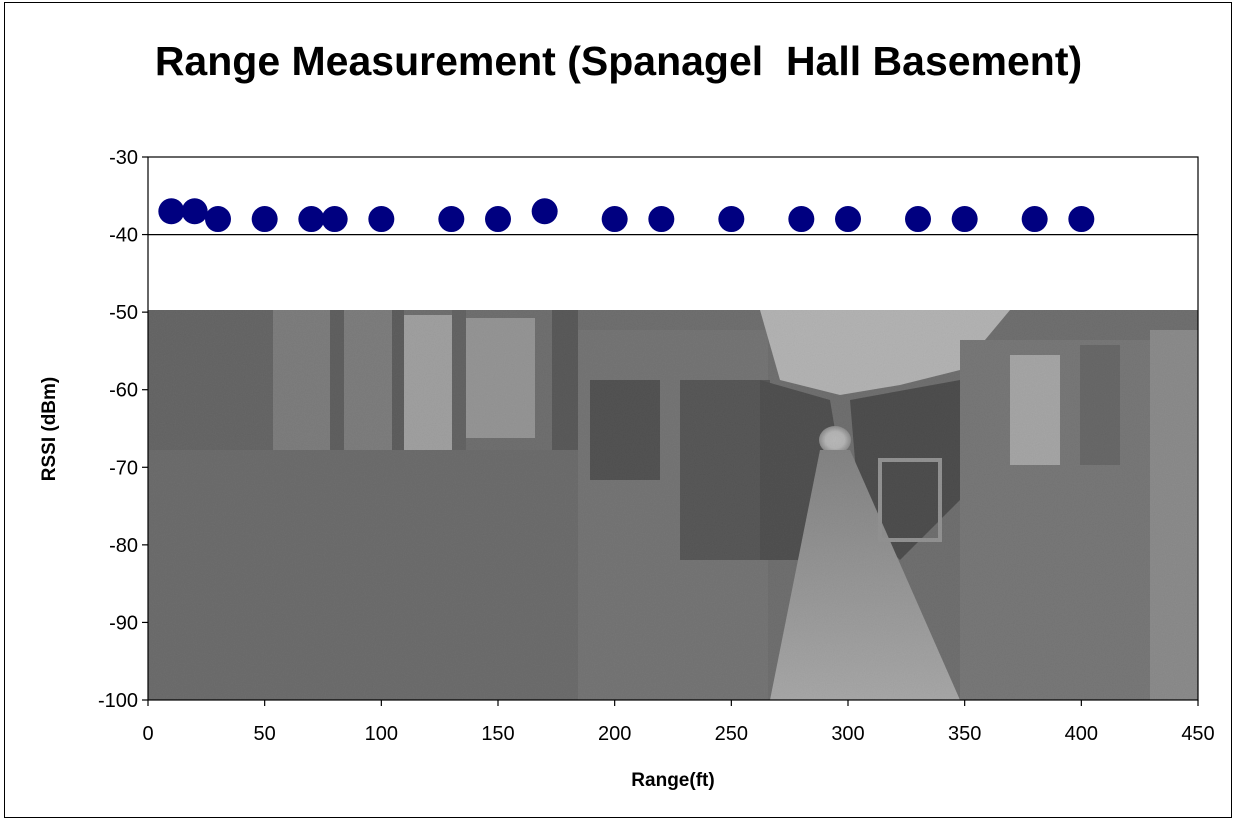 The image size is (1237, 823). What do you see at coordinates (147, 734) in the screenshot?
I see `x-tick-label: 0` at bounding box center [147, 734].